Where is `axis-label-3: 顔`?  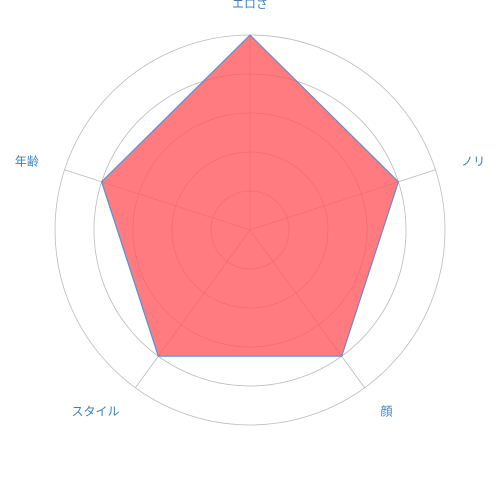
axis-label-3: 顔 is located at coordinates (386, 411).